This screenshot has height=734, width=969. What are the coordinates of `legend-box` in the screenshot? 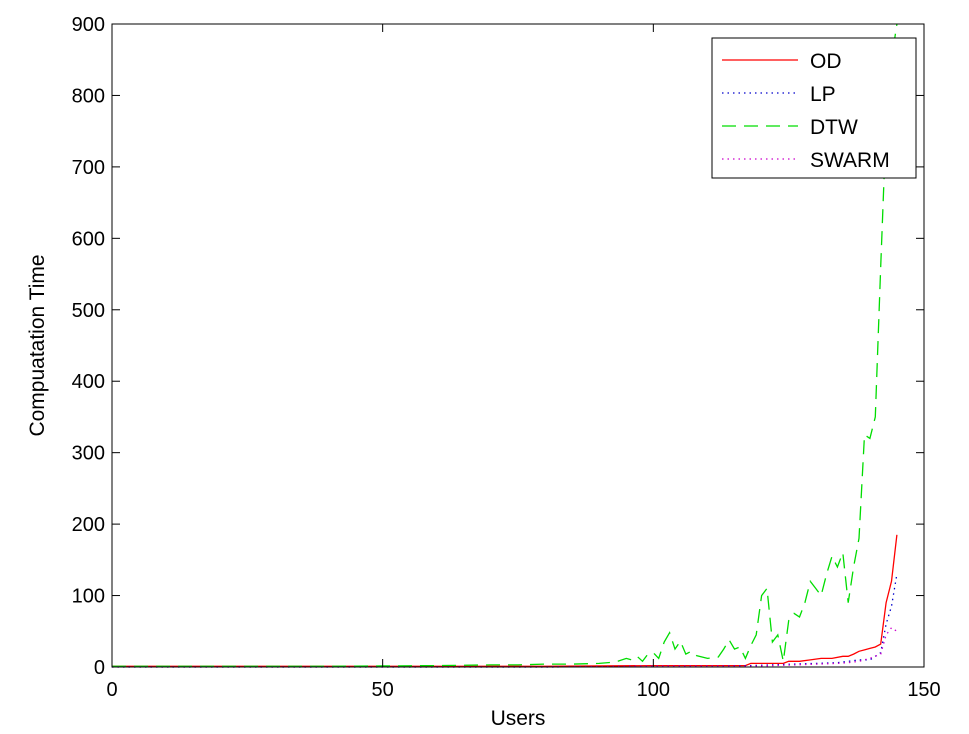 It's located at (814, 108).